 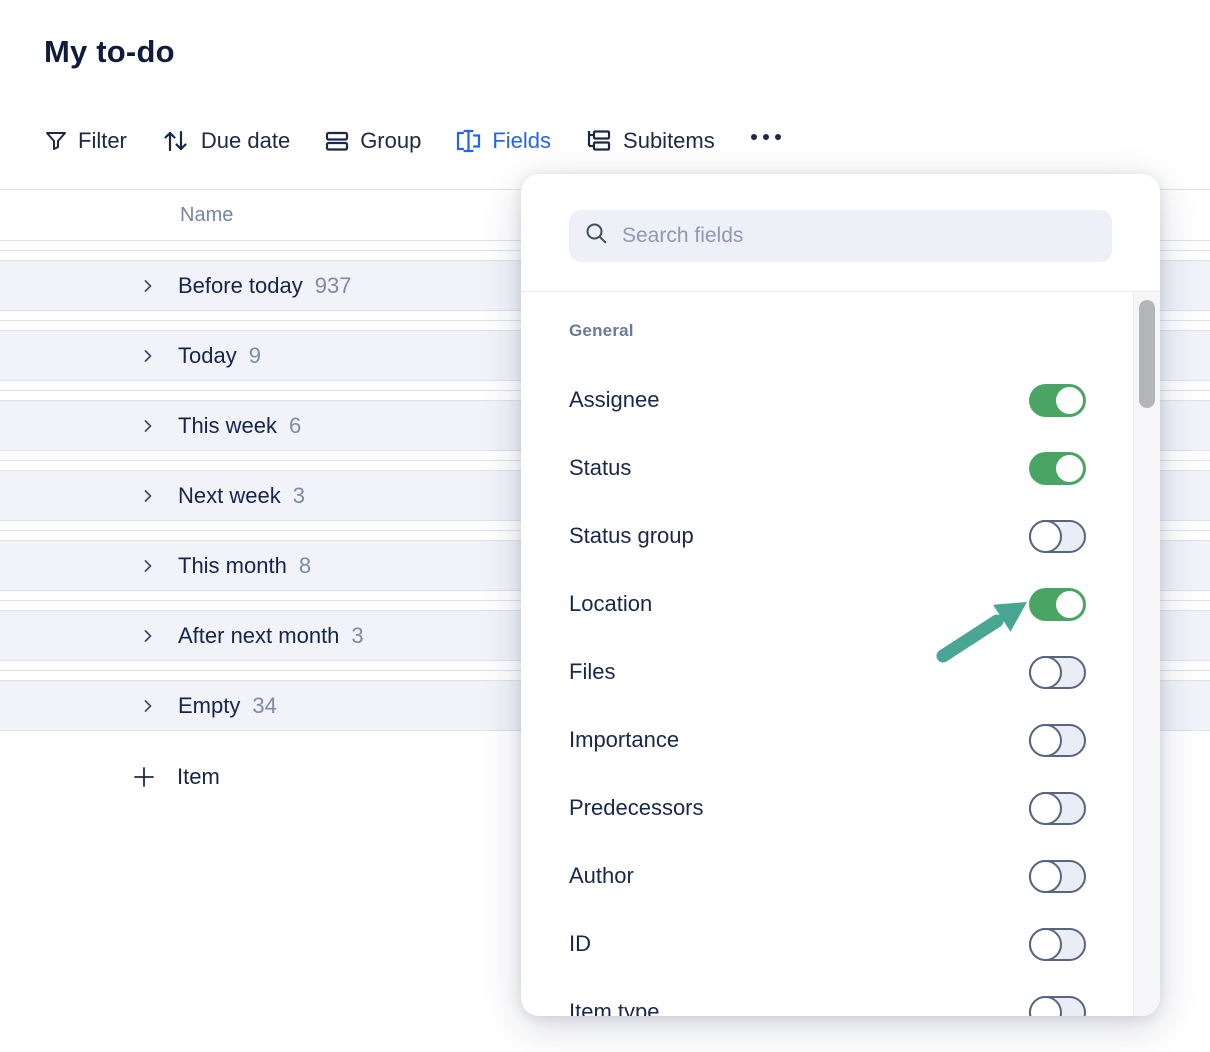 What do you see at coordinates (624, 739) in the screenshot?
I see `field-label: Importance` at bounding box center [624, 739].